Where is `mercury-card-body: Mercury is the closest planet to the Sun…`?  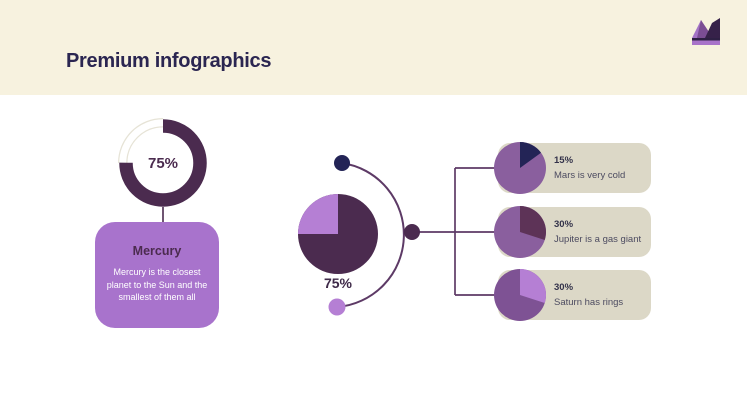
mercury-card-body: Mercury is the closest planet to the Sun… is located at coordinates (157, 285).